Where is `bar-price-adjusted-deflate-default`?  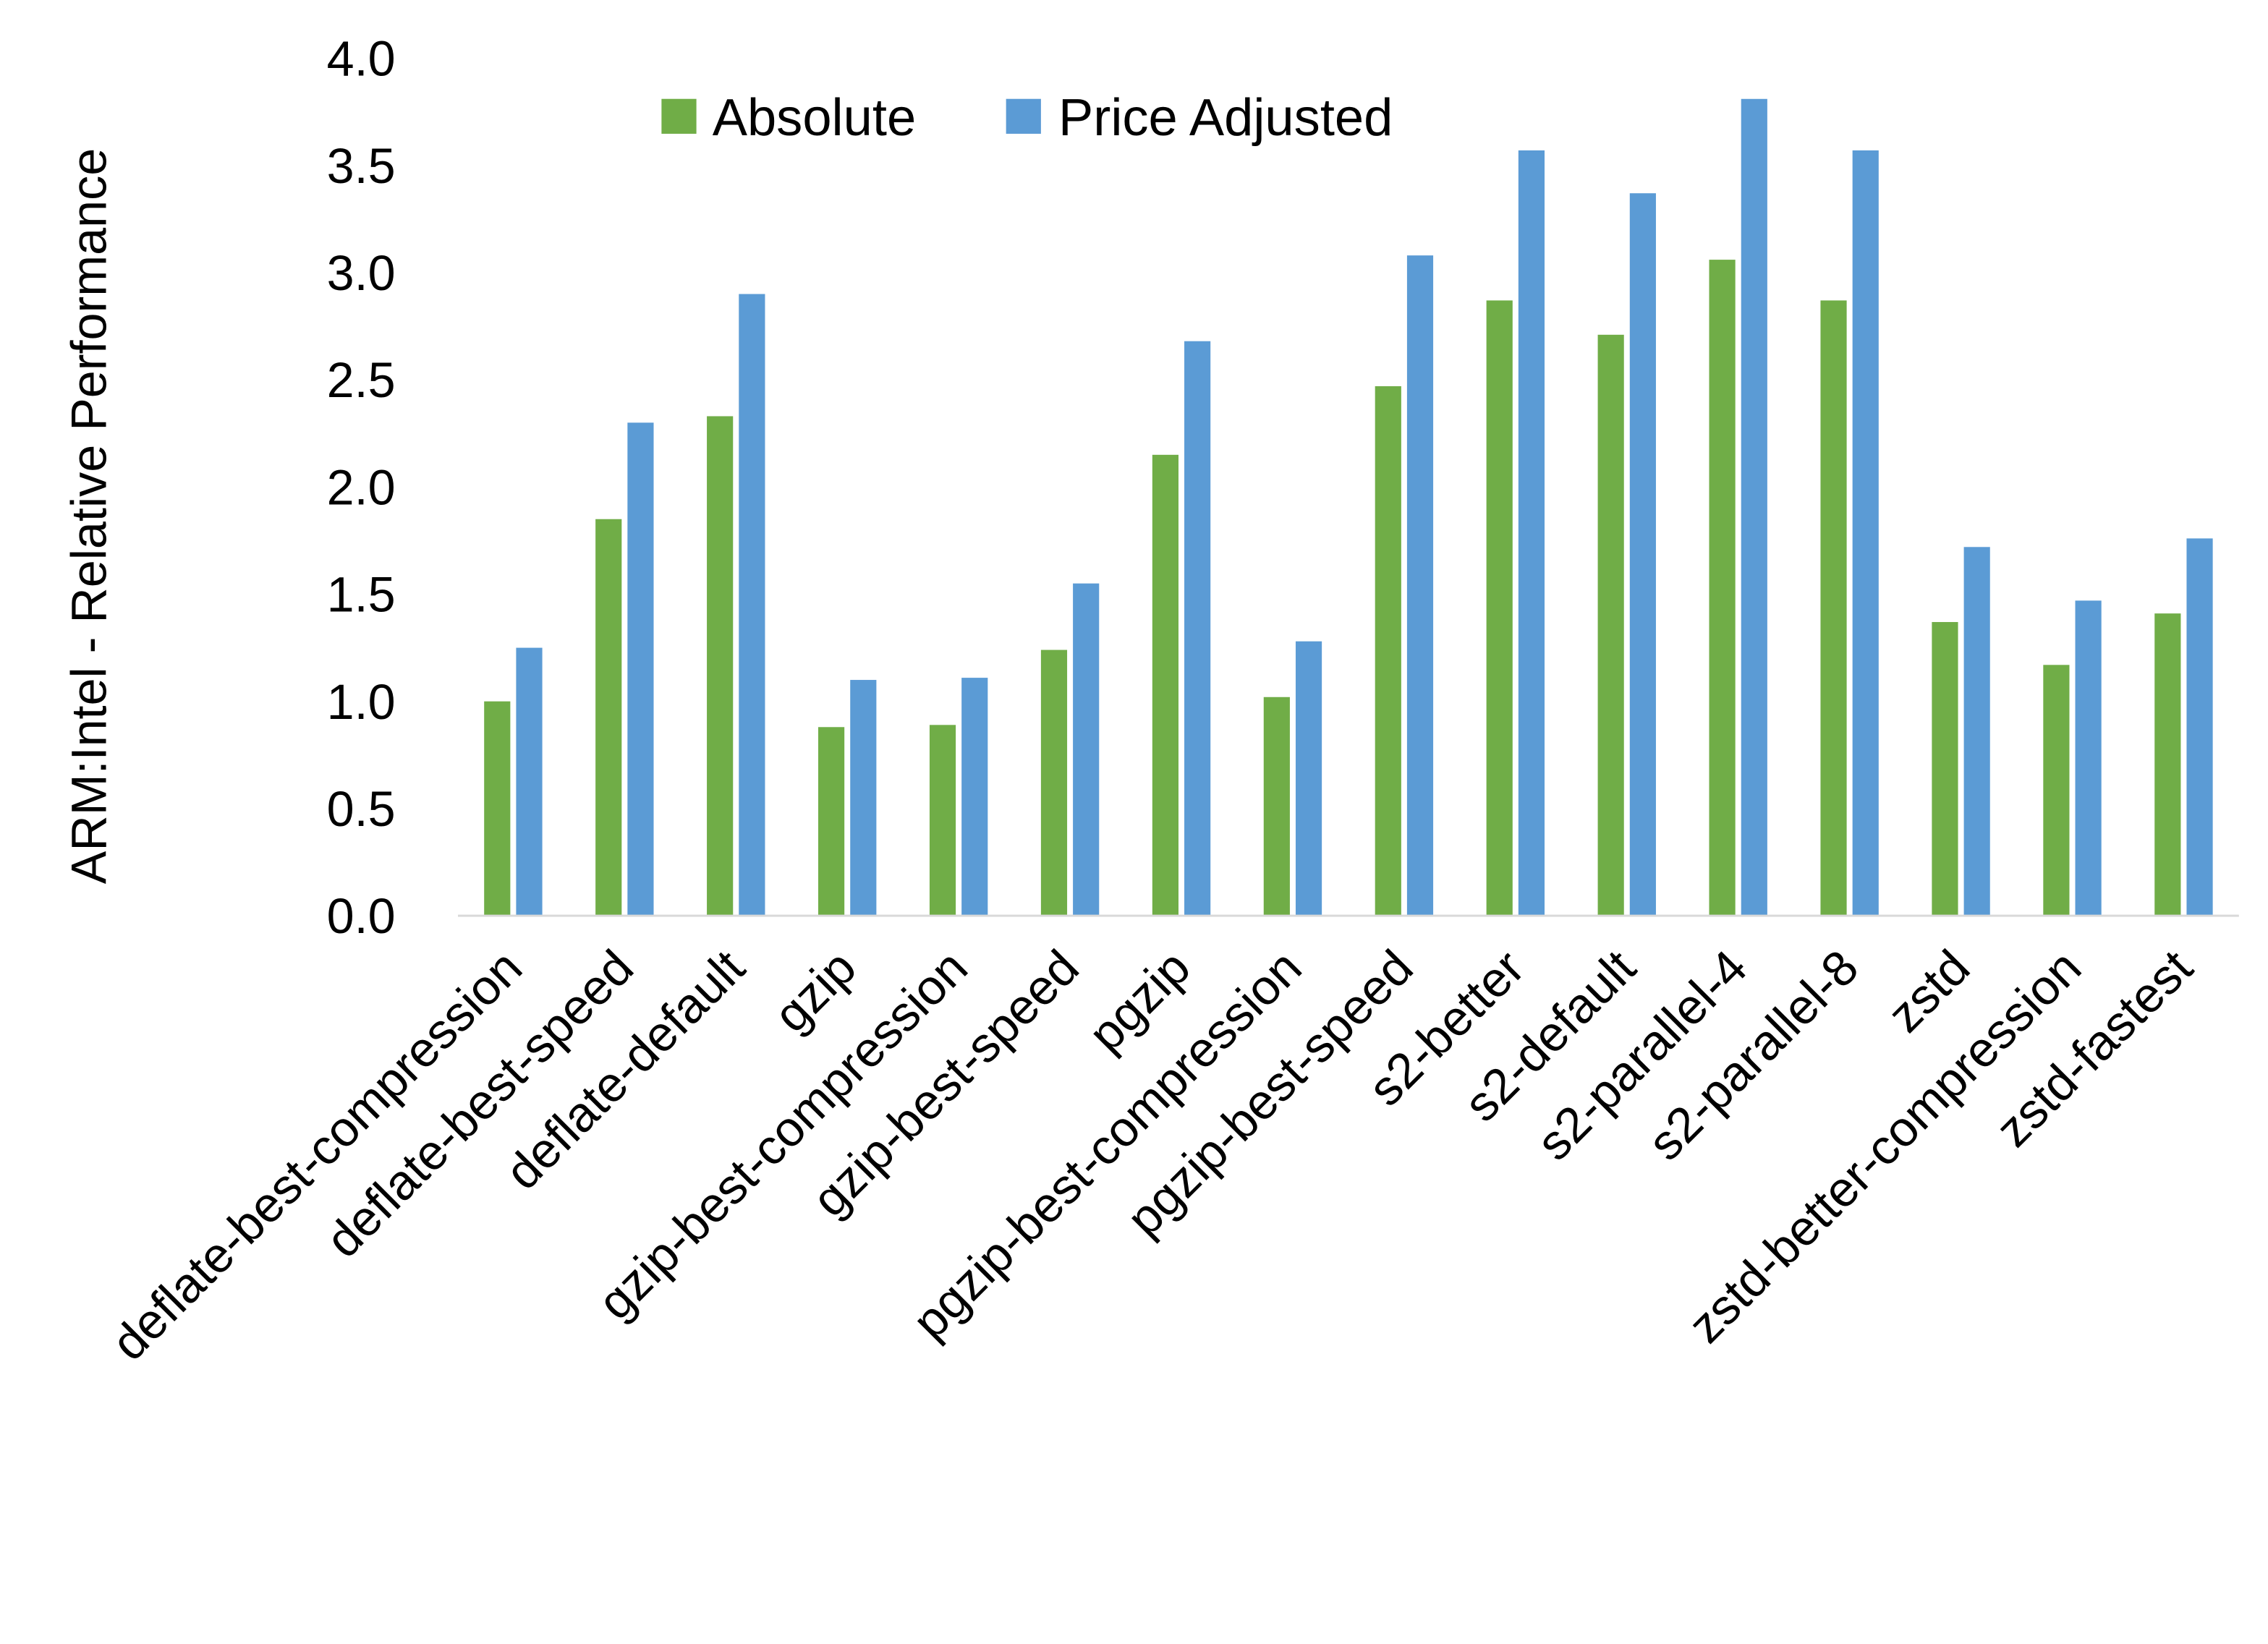 bar-price-adjusted-deflate-default is located at coordinates (752, 605).